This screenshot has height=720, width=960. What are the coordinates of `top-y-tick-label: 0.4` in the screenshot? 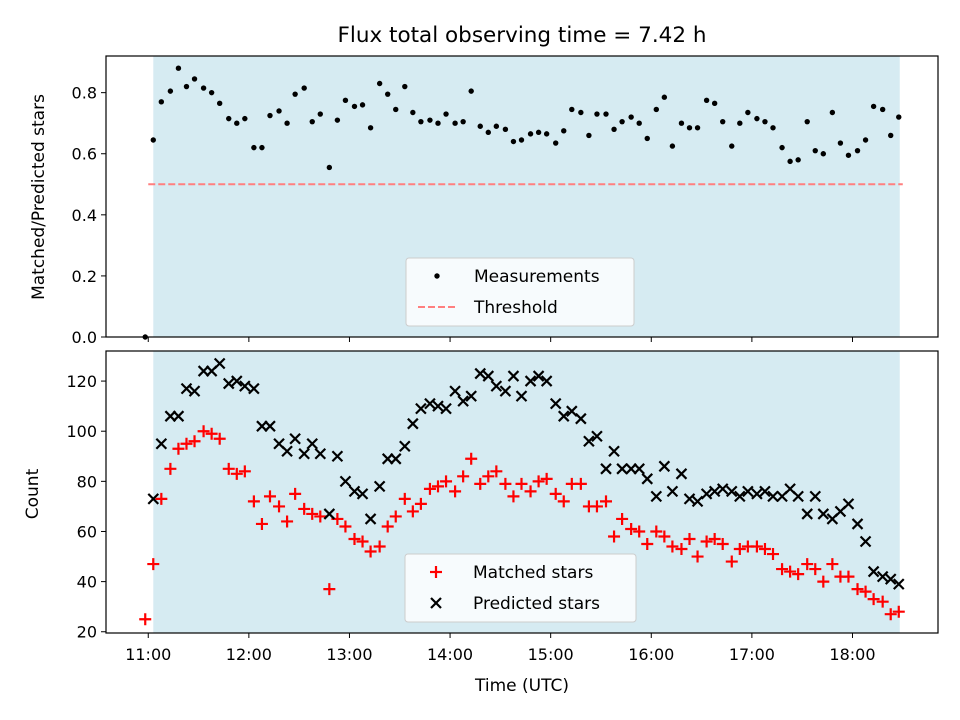 It's located at (84, 215).